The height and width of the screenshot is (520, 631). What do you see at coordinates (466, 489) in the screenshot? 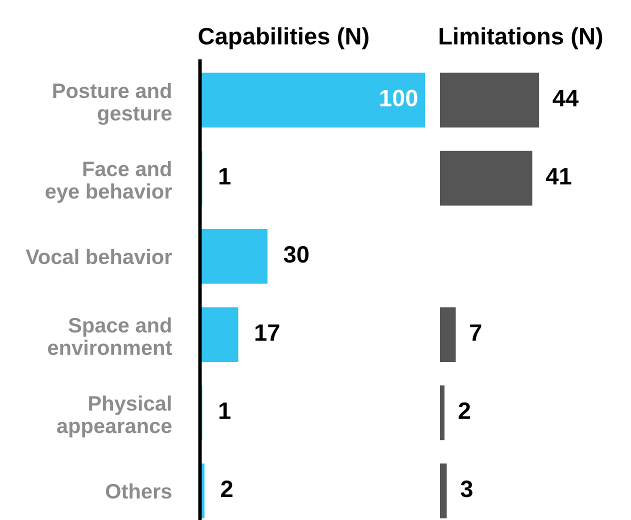
I see `data-label: 3` at bounding box center [466, 489].